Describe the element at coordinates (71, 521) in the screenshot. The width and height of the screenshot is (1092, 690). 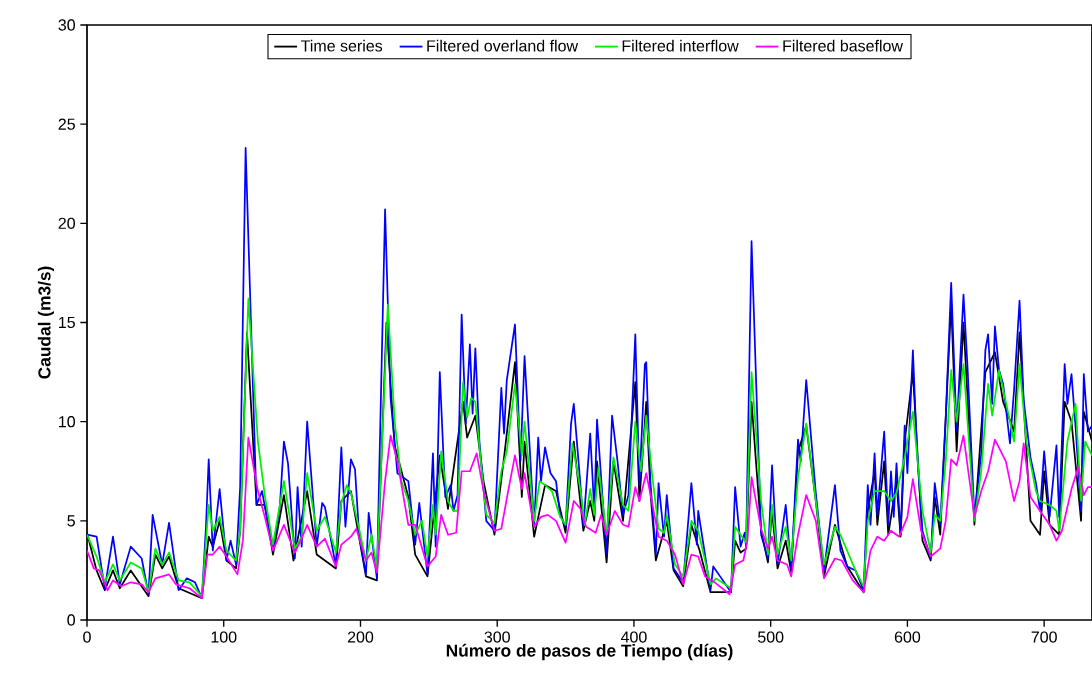
I see `y-tick-label: 5` at that location.